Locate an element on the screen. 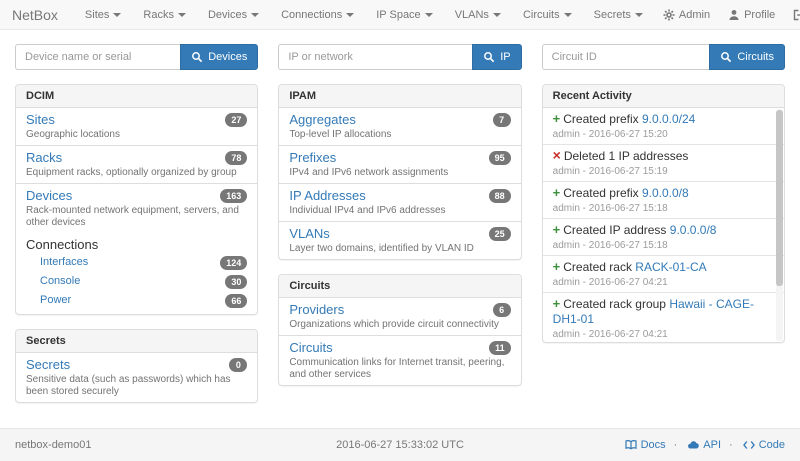 Image resolution: width=800 pixels, height=461 pixels. panel-item-link: Providers is located at coordinates (317, 309).